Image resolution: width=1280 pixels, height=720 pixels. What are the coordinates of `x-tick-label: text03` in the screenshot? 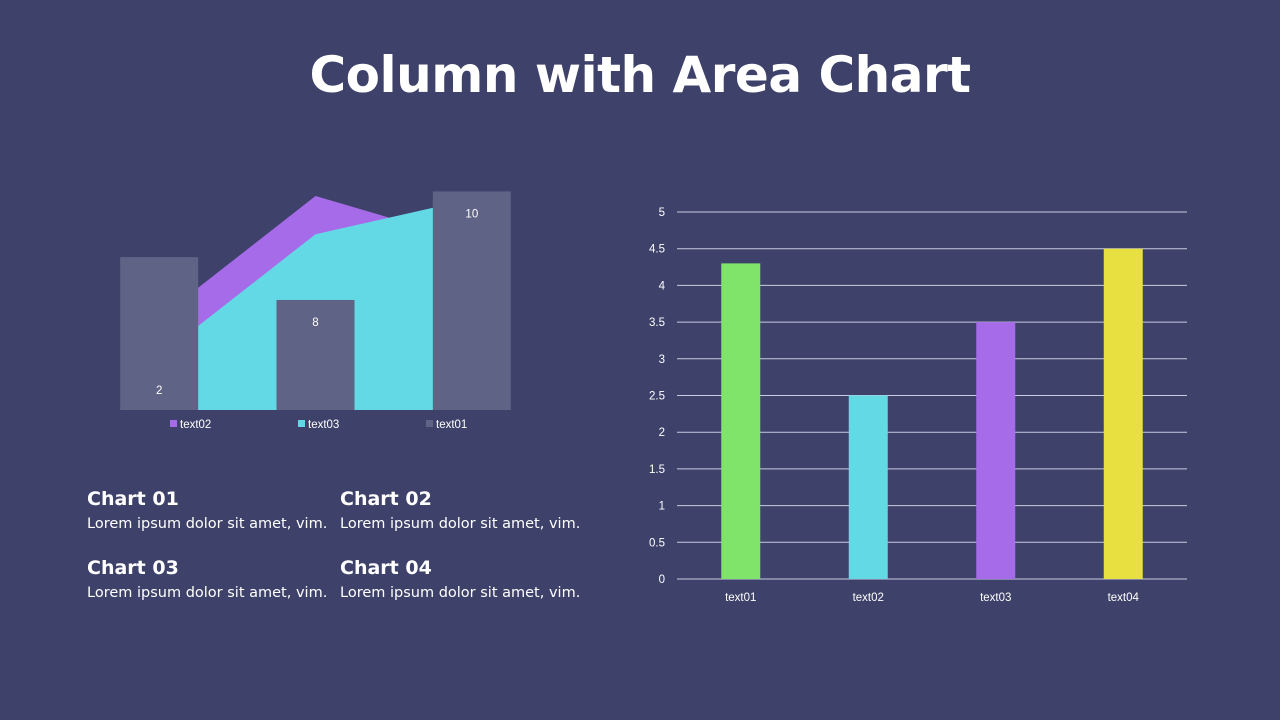 It's located at (995, 598).